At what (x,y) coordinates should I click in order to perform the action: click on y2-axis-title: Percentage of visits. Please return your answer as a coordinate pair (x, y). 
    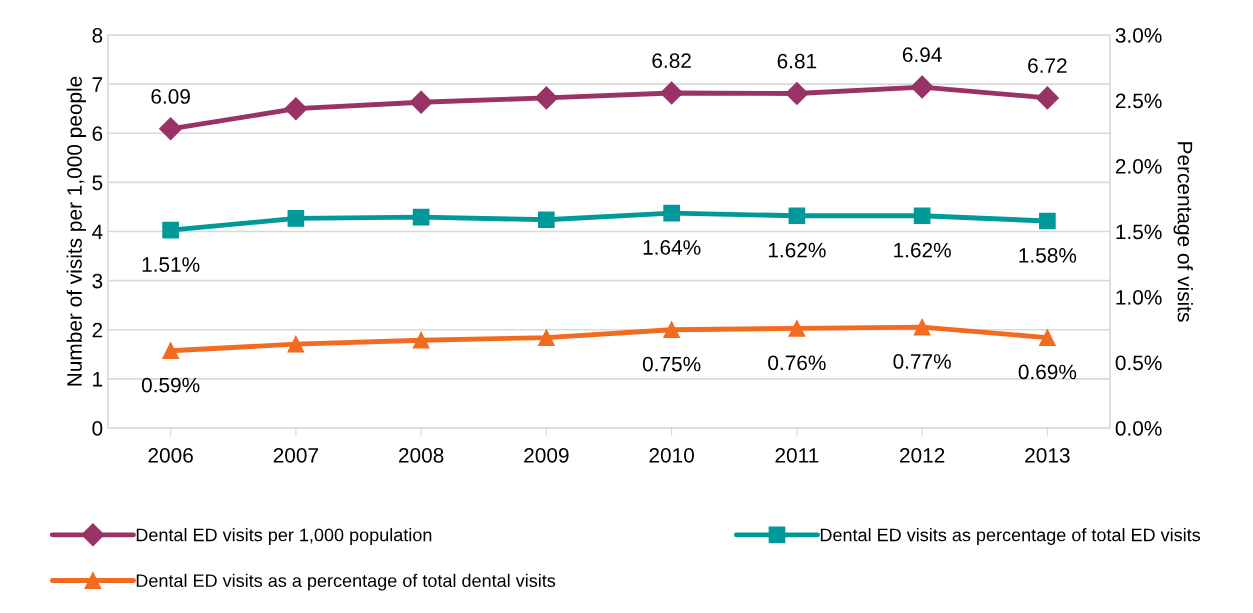
    Looking at the image, I should click on (1183, 232).